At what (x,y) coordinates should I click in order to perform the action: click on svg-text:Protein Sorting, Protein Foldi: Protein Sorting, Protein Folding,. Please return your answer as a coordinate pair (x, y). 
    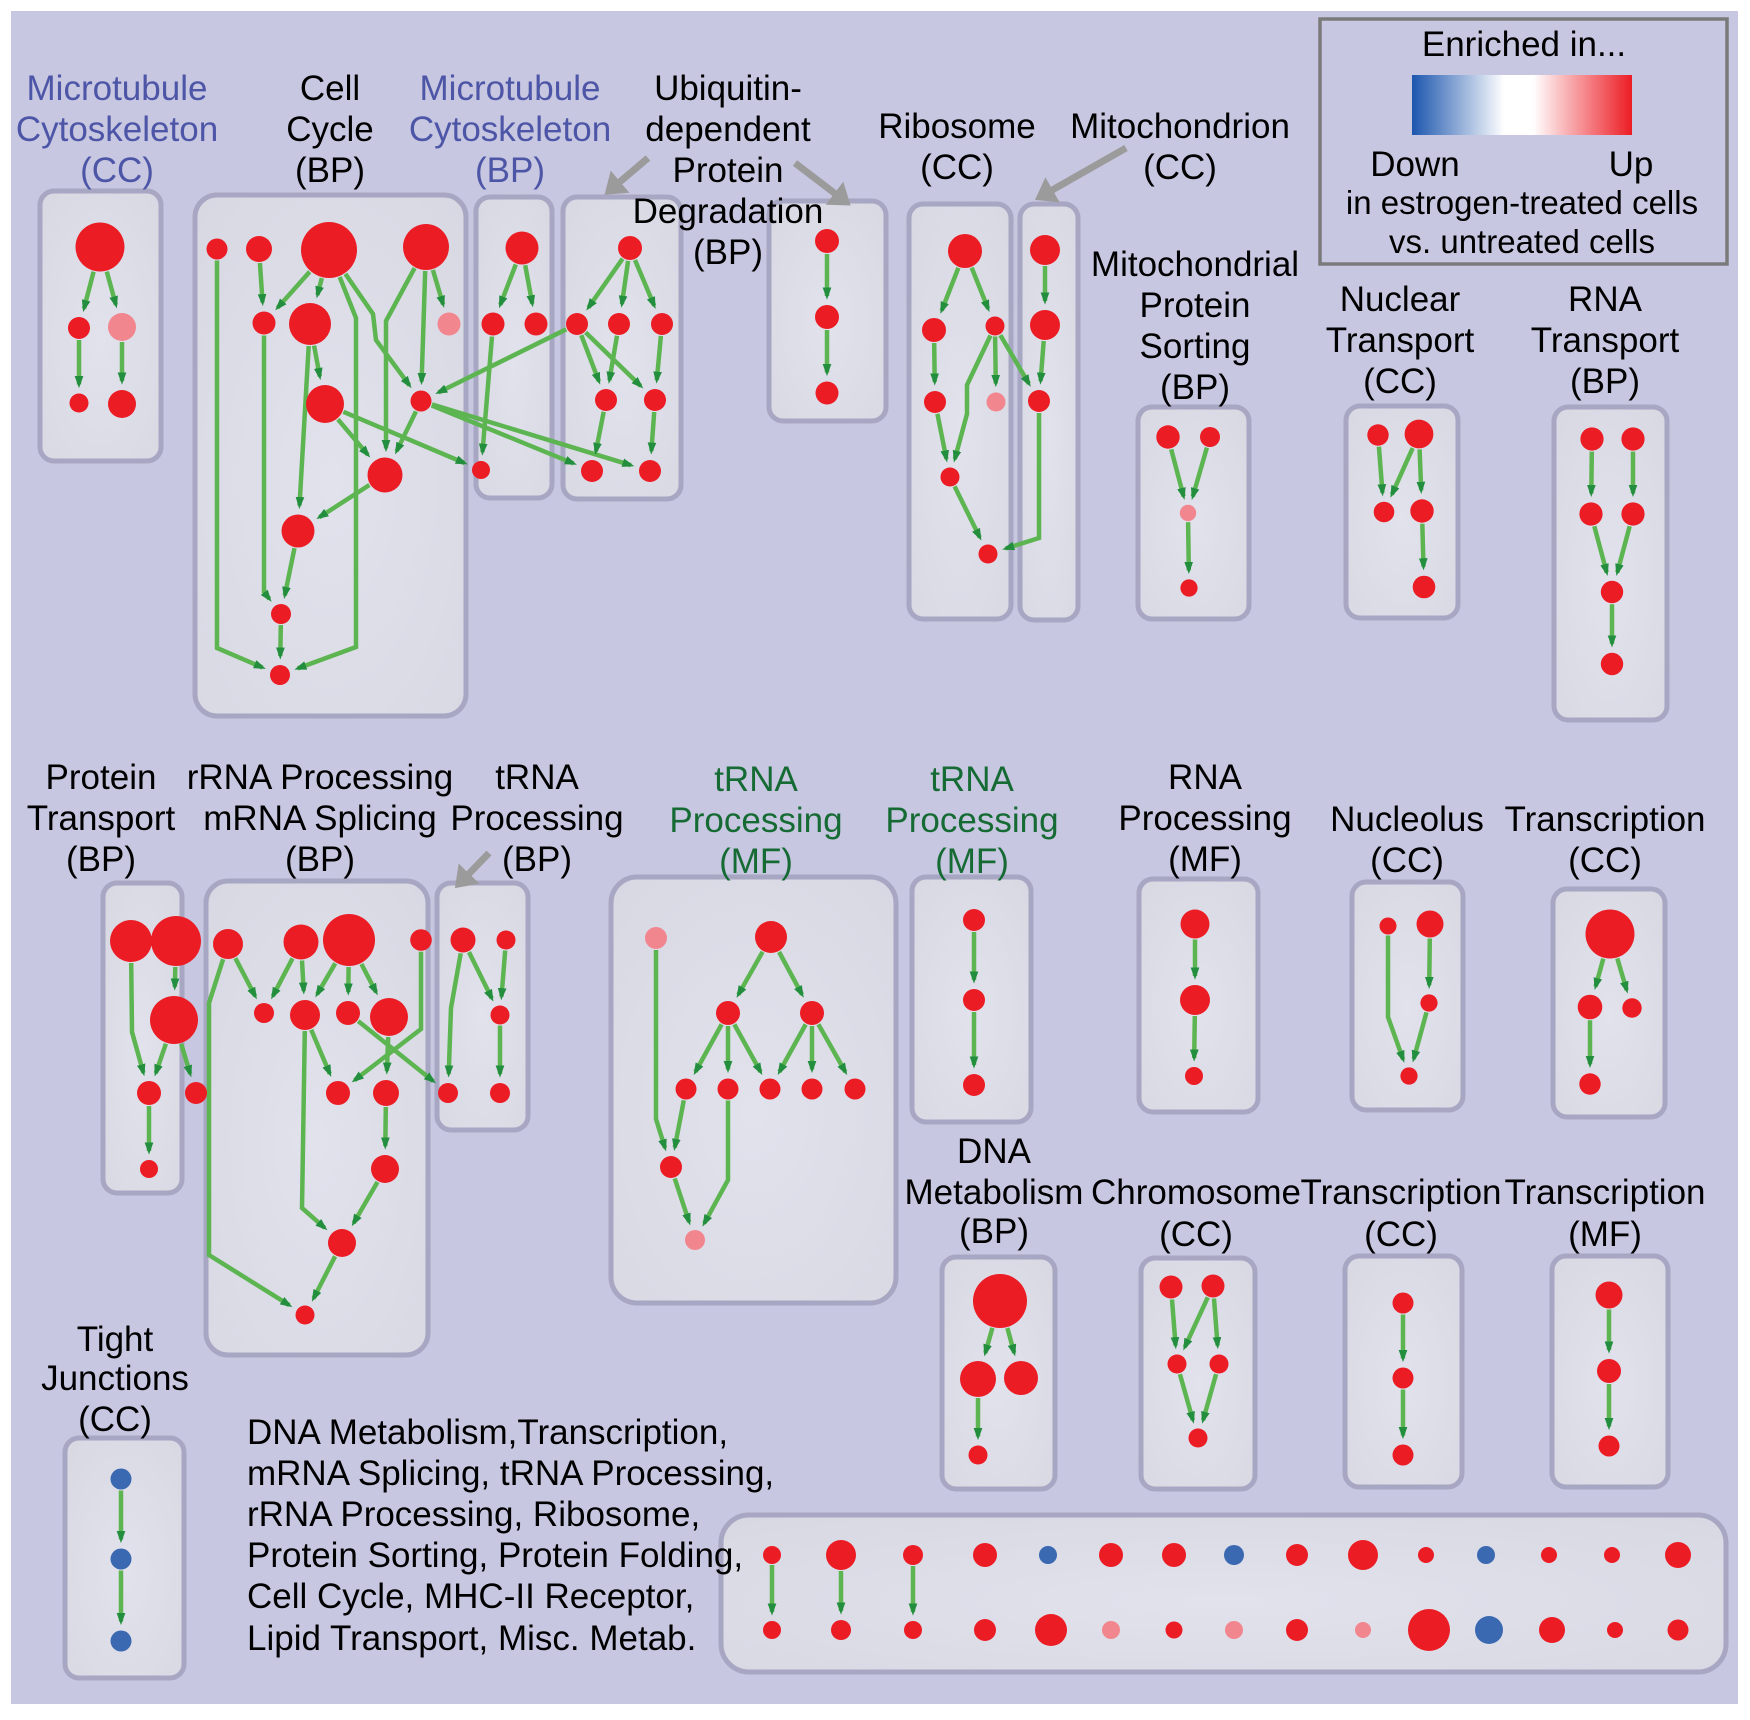
    Looking at the image, I should click on (495, 1555).